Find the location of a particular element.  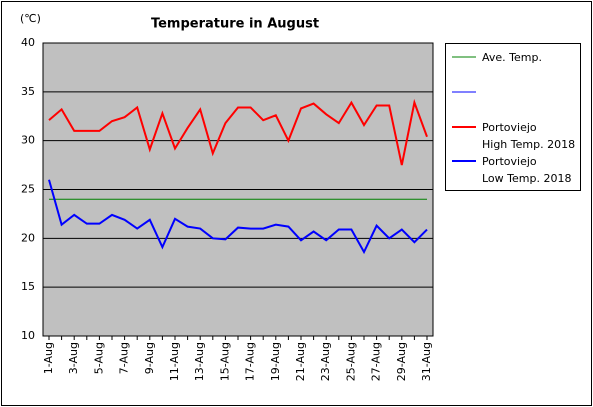

y-tick-label: 20 is located at coordinates (28, 237).